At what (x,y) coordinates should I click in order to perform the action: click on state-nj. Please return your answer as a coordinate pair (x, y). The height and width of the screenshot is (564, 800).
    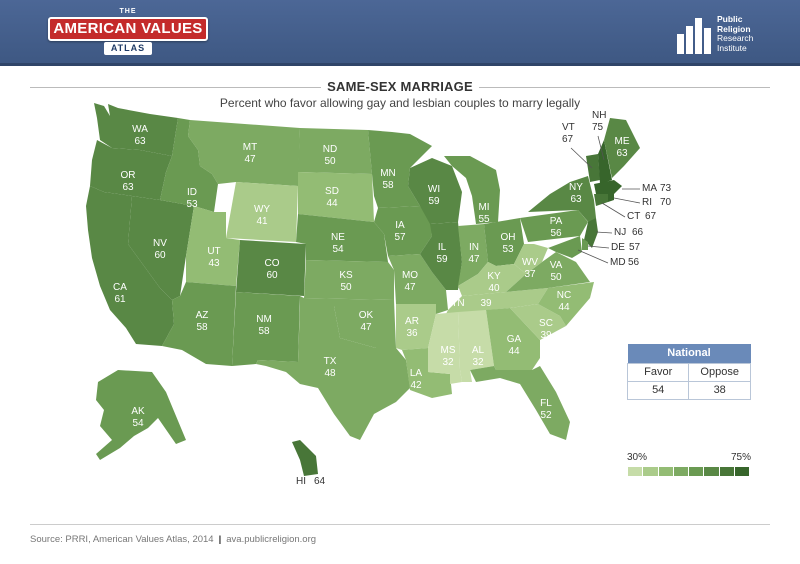
    Looking at the image, I should click on (591, 233).